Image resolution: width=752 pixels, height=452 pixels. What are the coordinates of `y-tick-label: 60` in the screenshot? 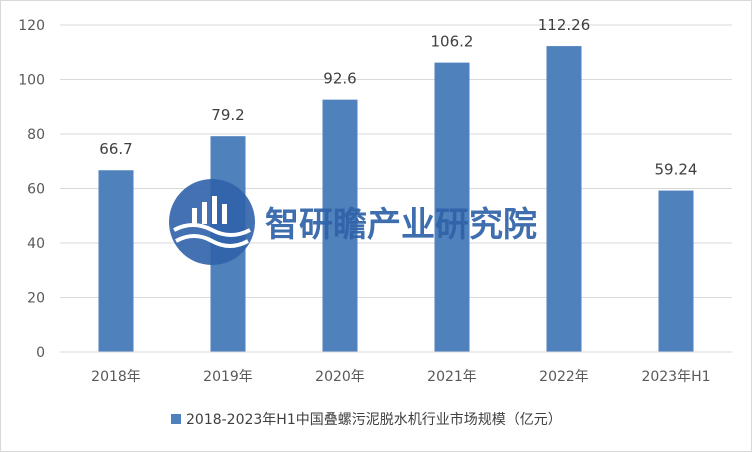 It's located at (36, 190).